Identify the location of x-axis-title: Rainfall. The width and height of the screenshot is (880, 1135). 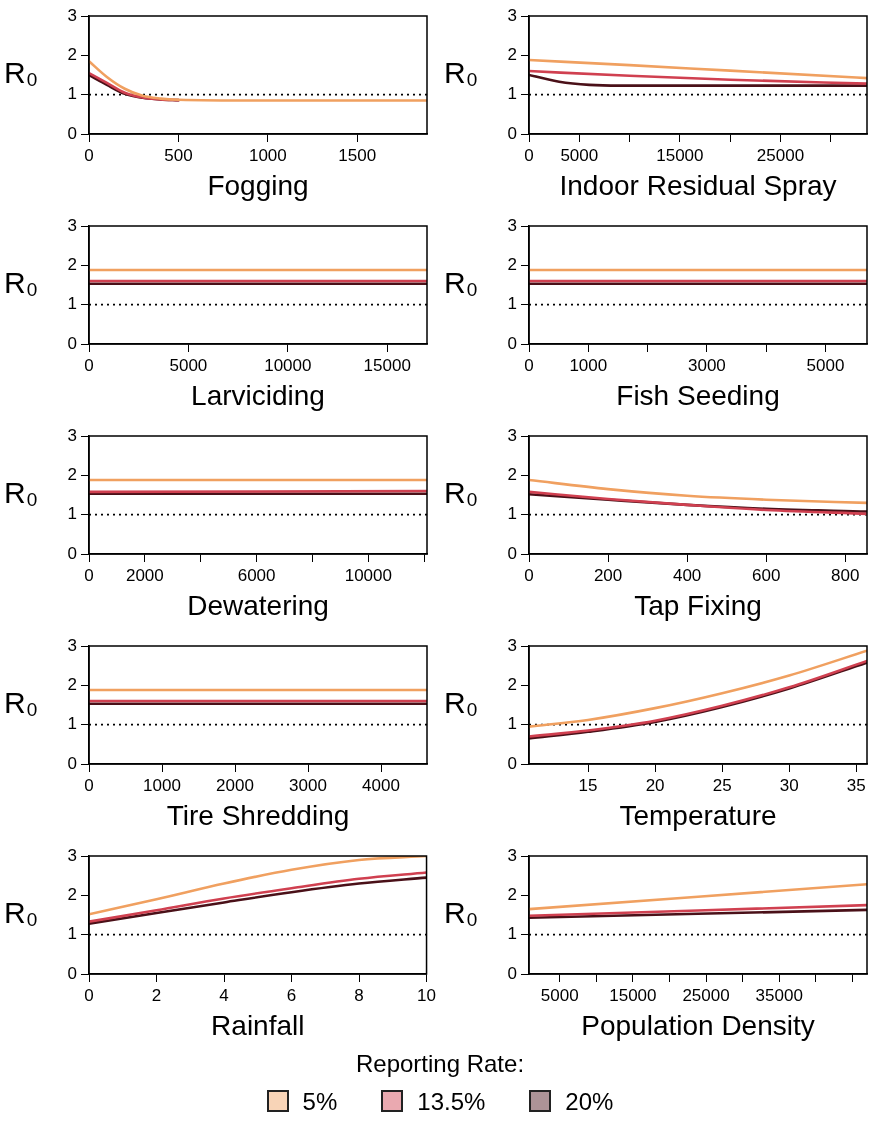
(258, 1025).